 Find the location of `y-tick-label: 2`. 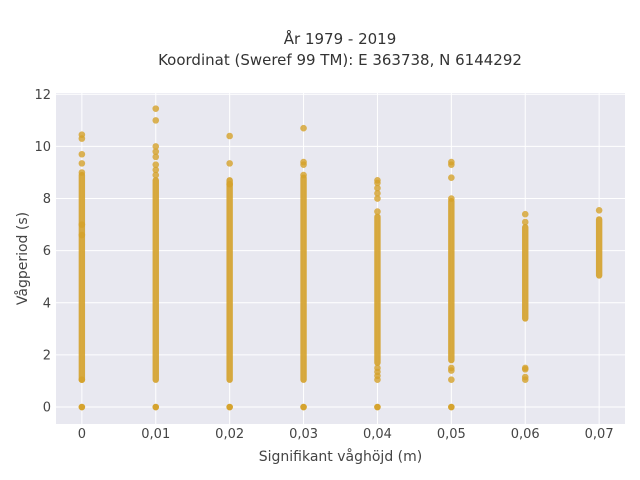

y-tick-label: 2 is located at coordinates (47, 355).